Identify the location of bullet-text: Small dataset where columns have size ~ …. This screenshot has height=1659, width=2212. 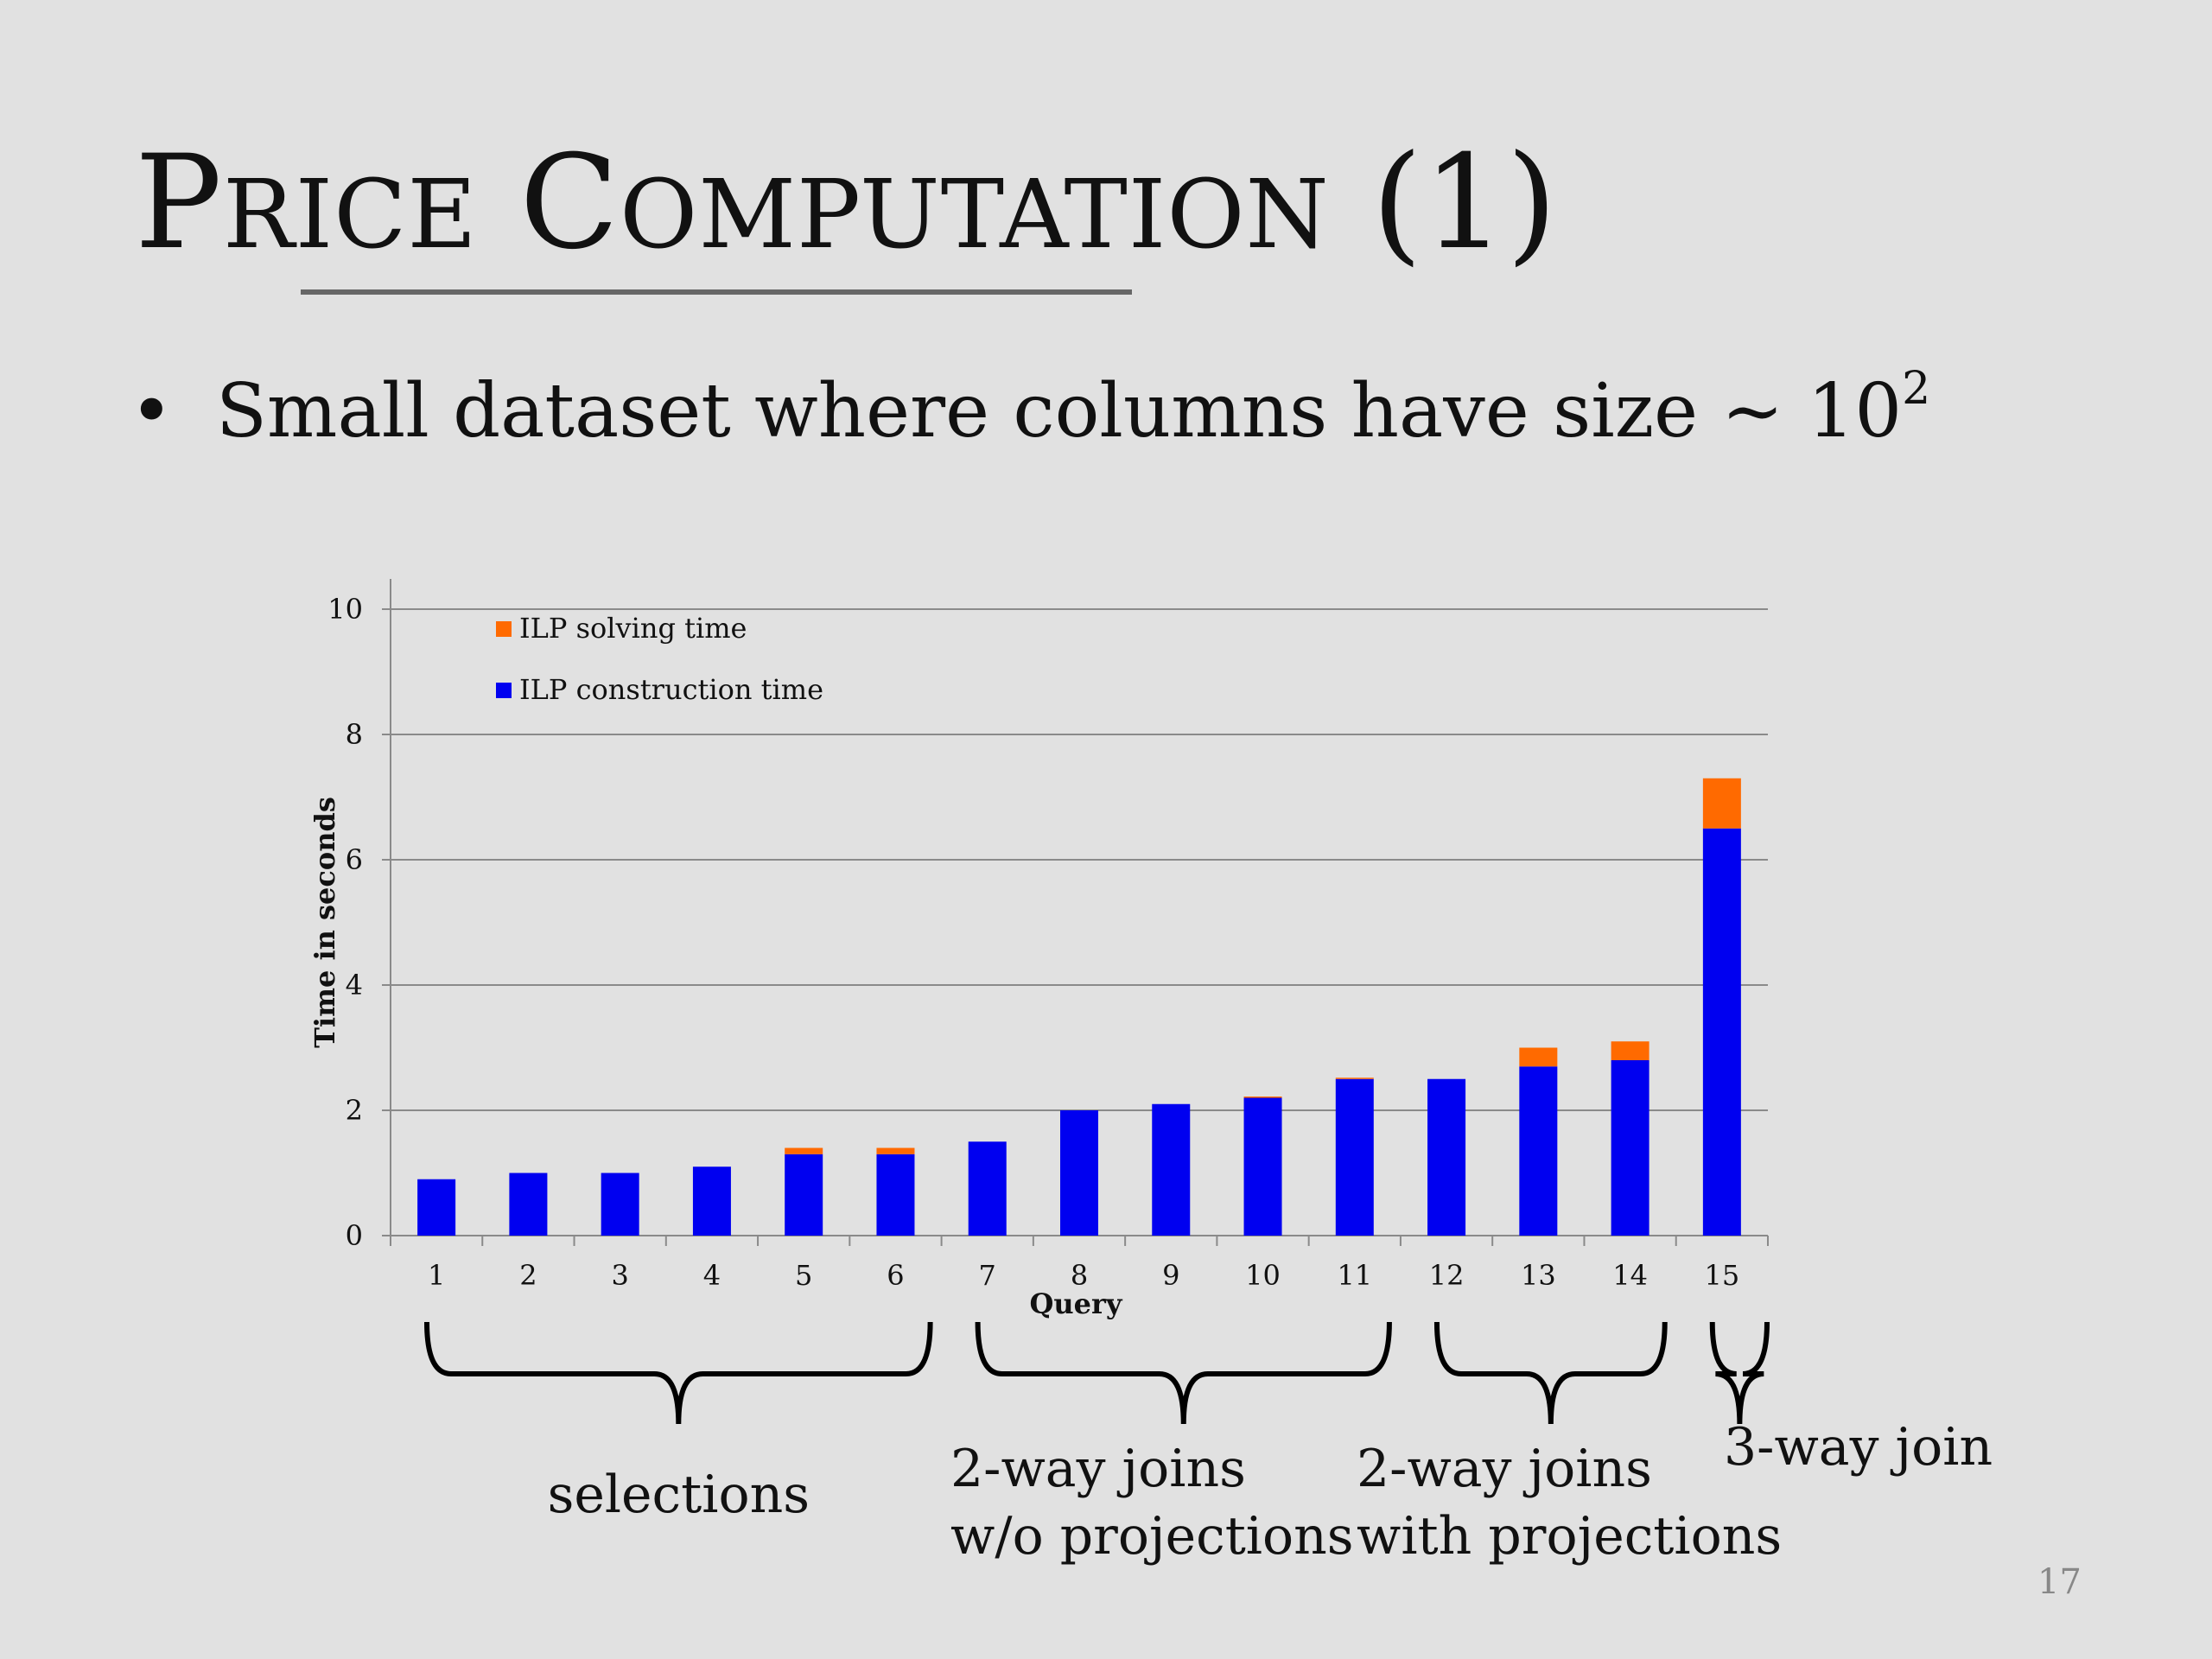
(1059, 411).